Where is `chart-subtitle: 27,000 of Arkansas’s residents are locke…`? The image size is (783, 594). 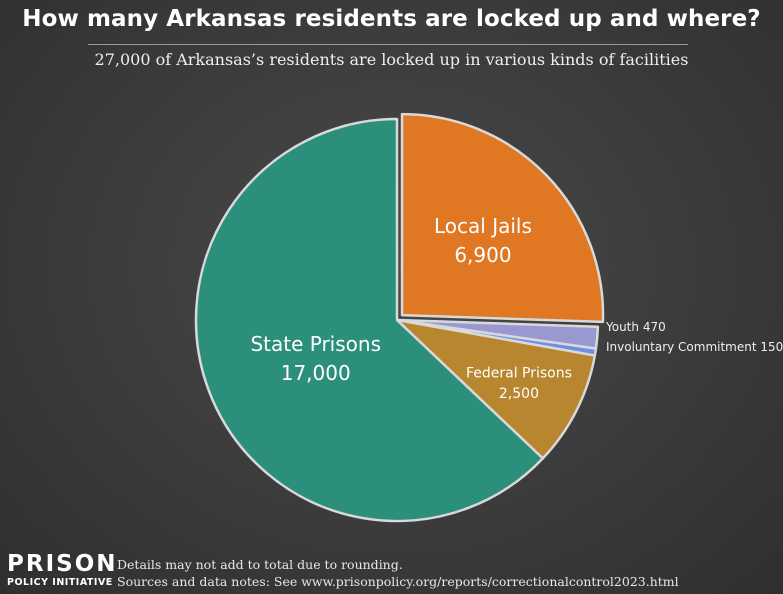
chart-subtitle: 27,000 of Arkansas’s residents are locke… is located at coordinates (391, 59).